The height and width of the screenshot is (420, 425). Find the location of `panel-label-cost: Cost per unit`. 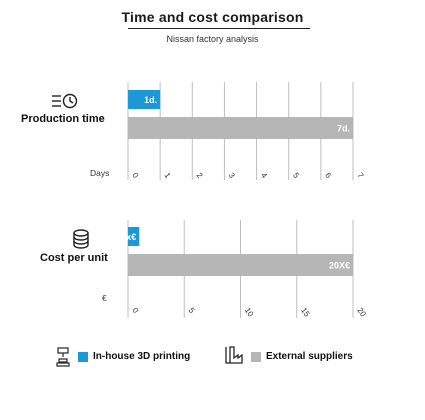

panel-label-cost: Cost per unit is located at coordinates (74, 258).